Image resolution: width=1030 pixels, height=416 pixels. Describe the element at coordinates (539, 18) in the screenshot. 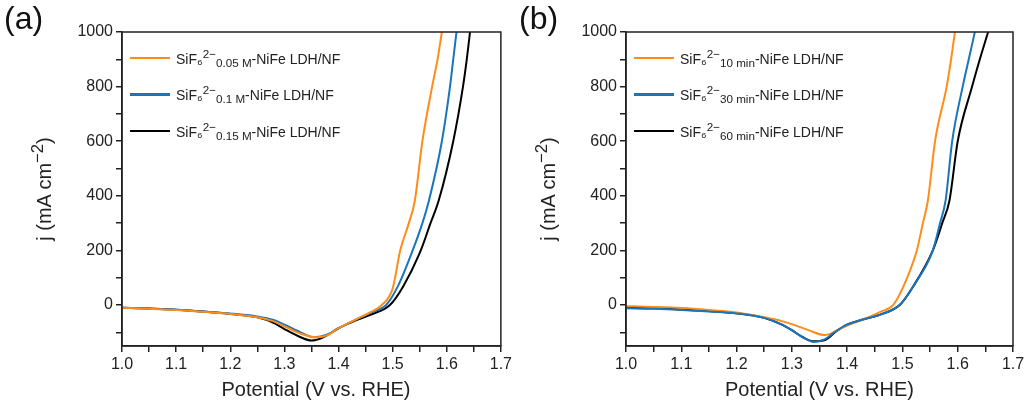

I see `chart-title: (b)` at that location.